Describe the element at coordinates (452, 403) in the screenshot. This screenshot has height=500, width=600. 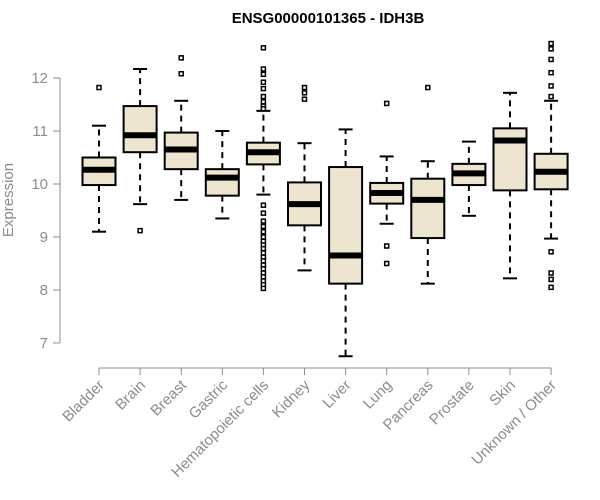
I see `x-category-label: Prostate` at that location.